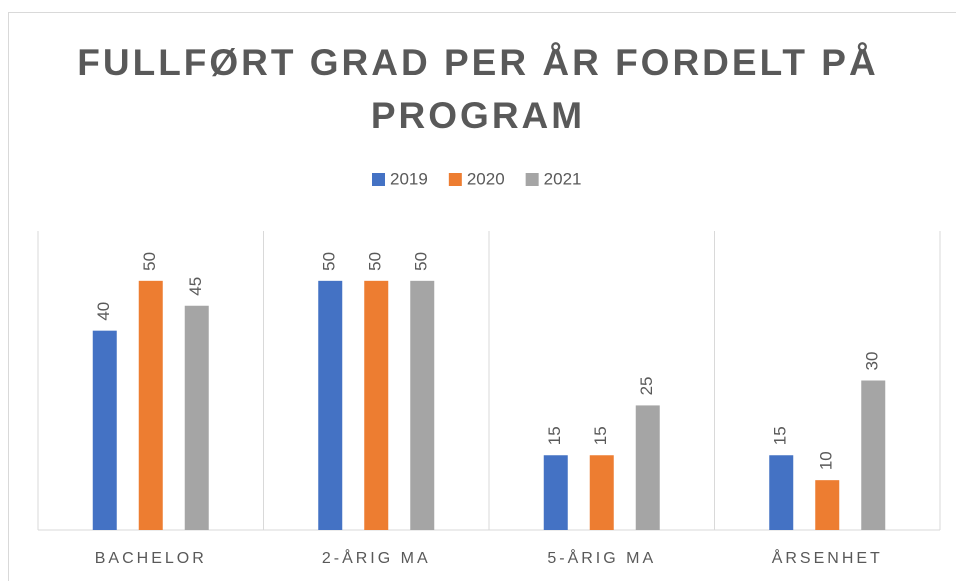 The image size is (956, 581). Describe the element at coordinates (151, 558) in the screenshot. I see `x-tick-label: BACHELOR` at that location.